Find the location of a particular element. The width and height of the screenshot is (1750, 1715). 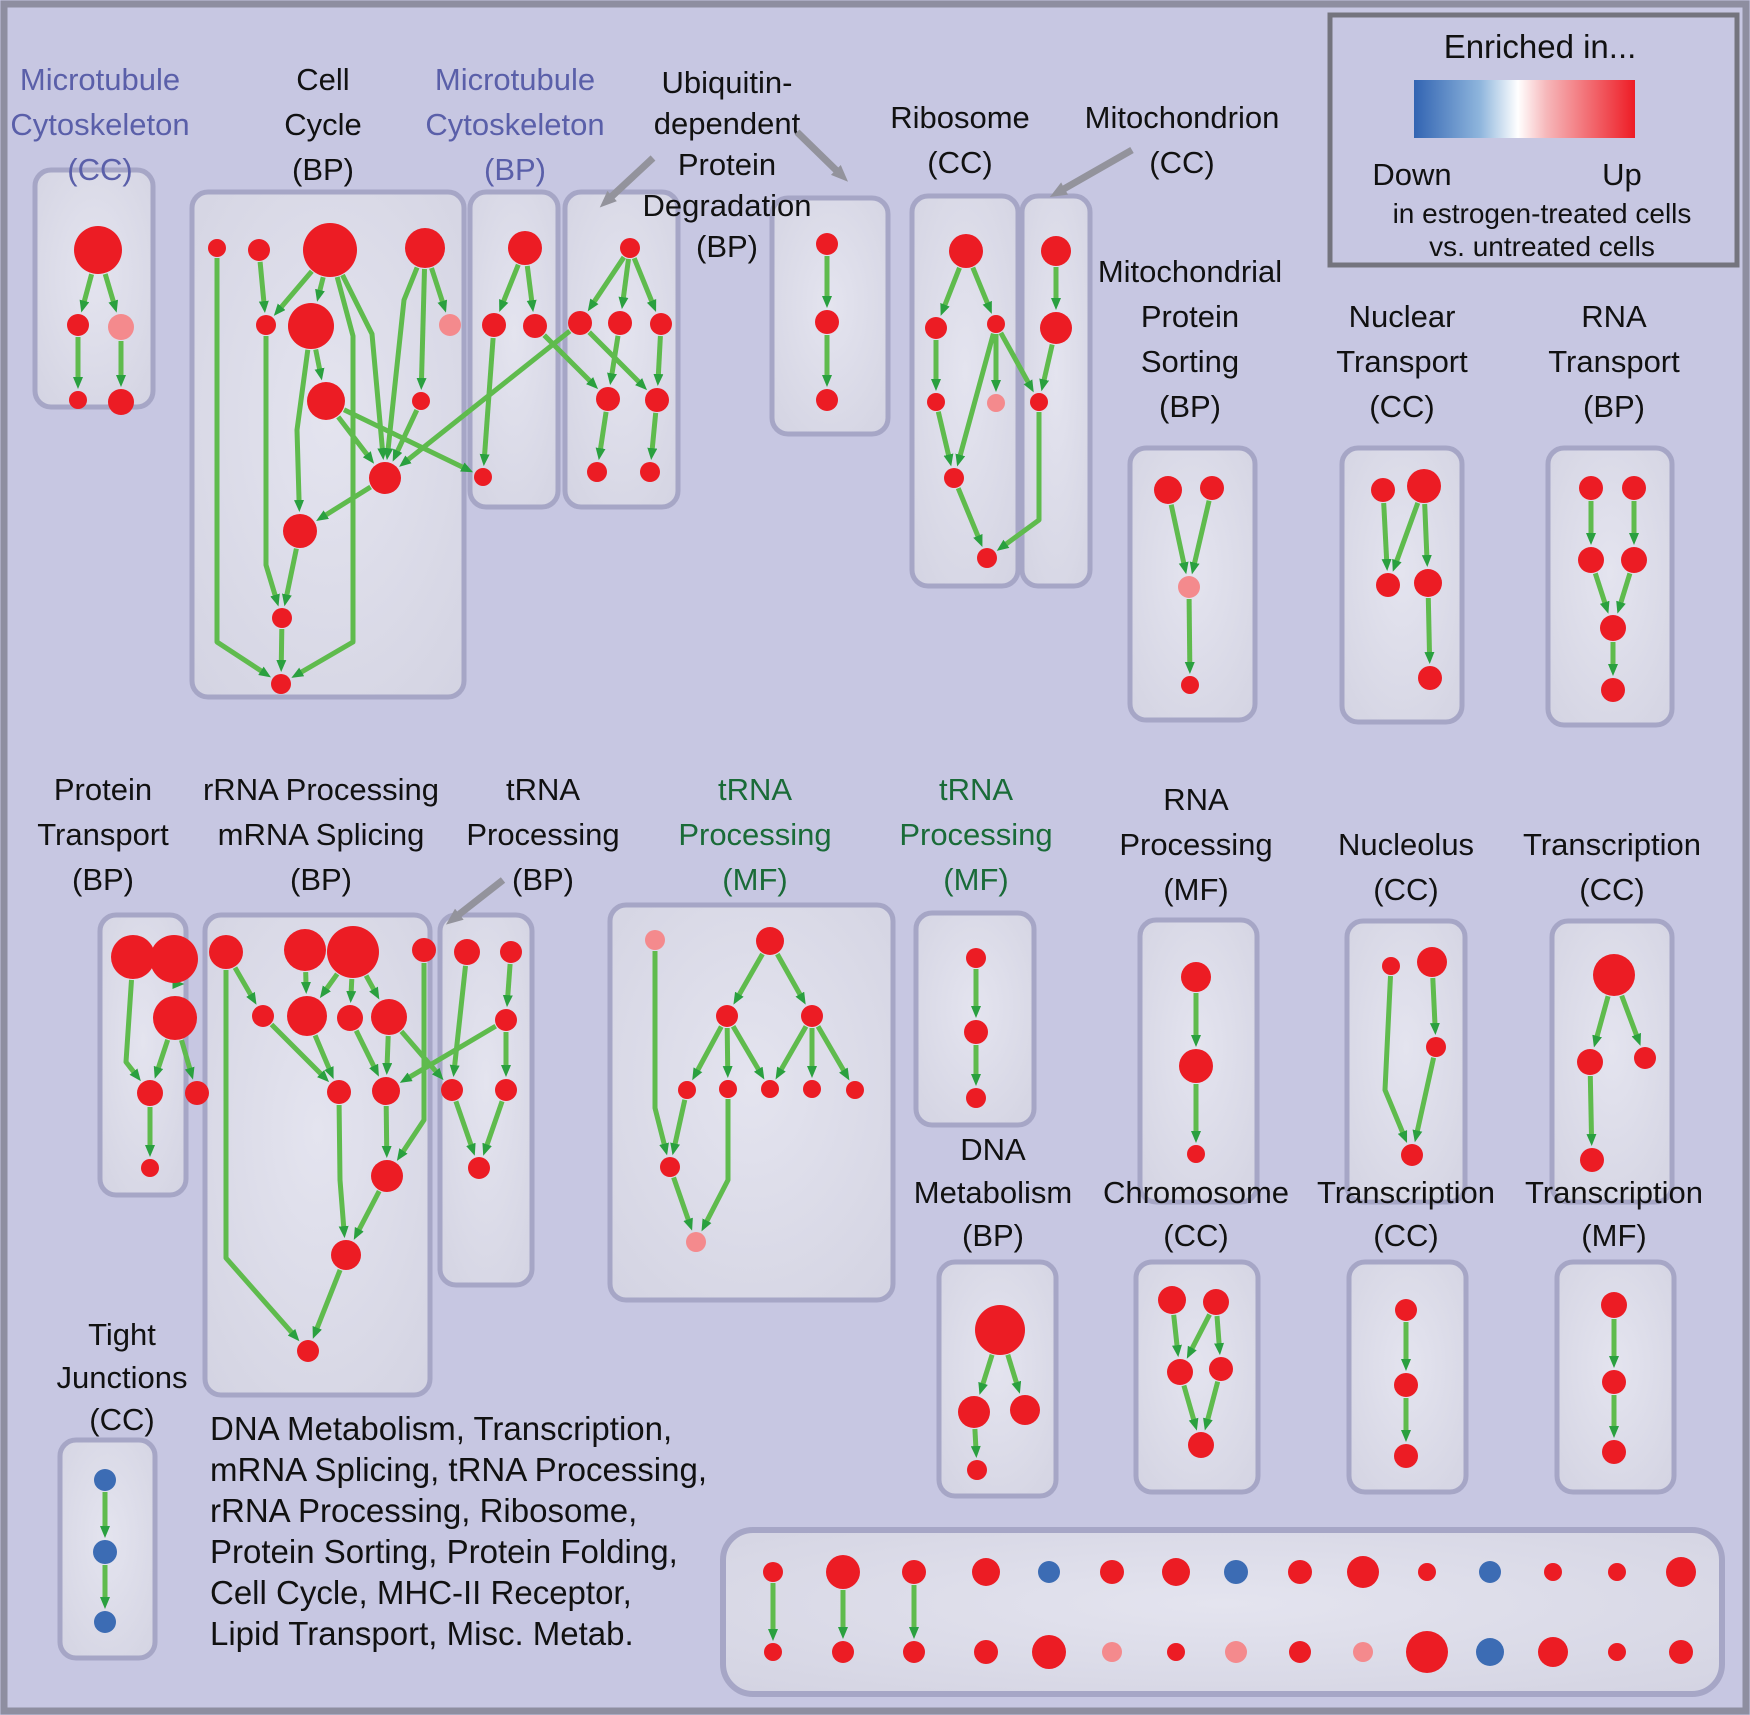

go-term-node-cc5 is located at coordinates (266, 325).